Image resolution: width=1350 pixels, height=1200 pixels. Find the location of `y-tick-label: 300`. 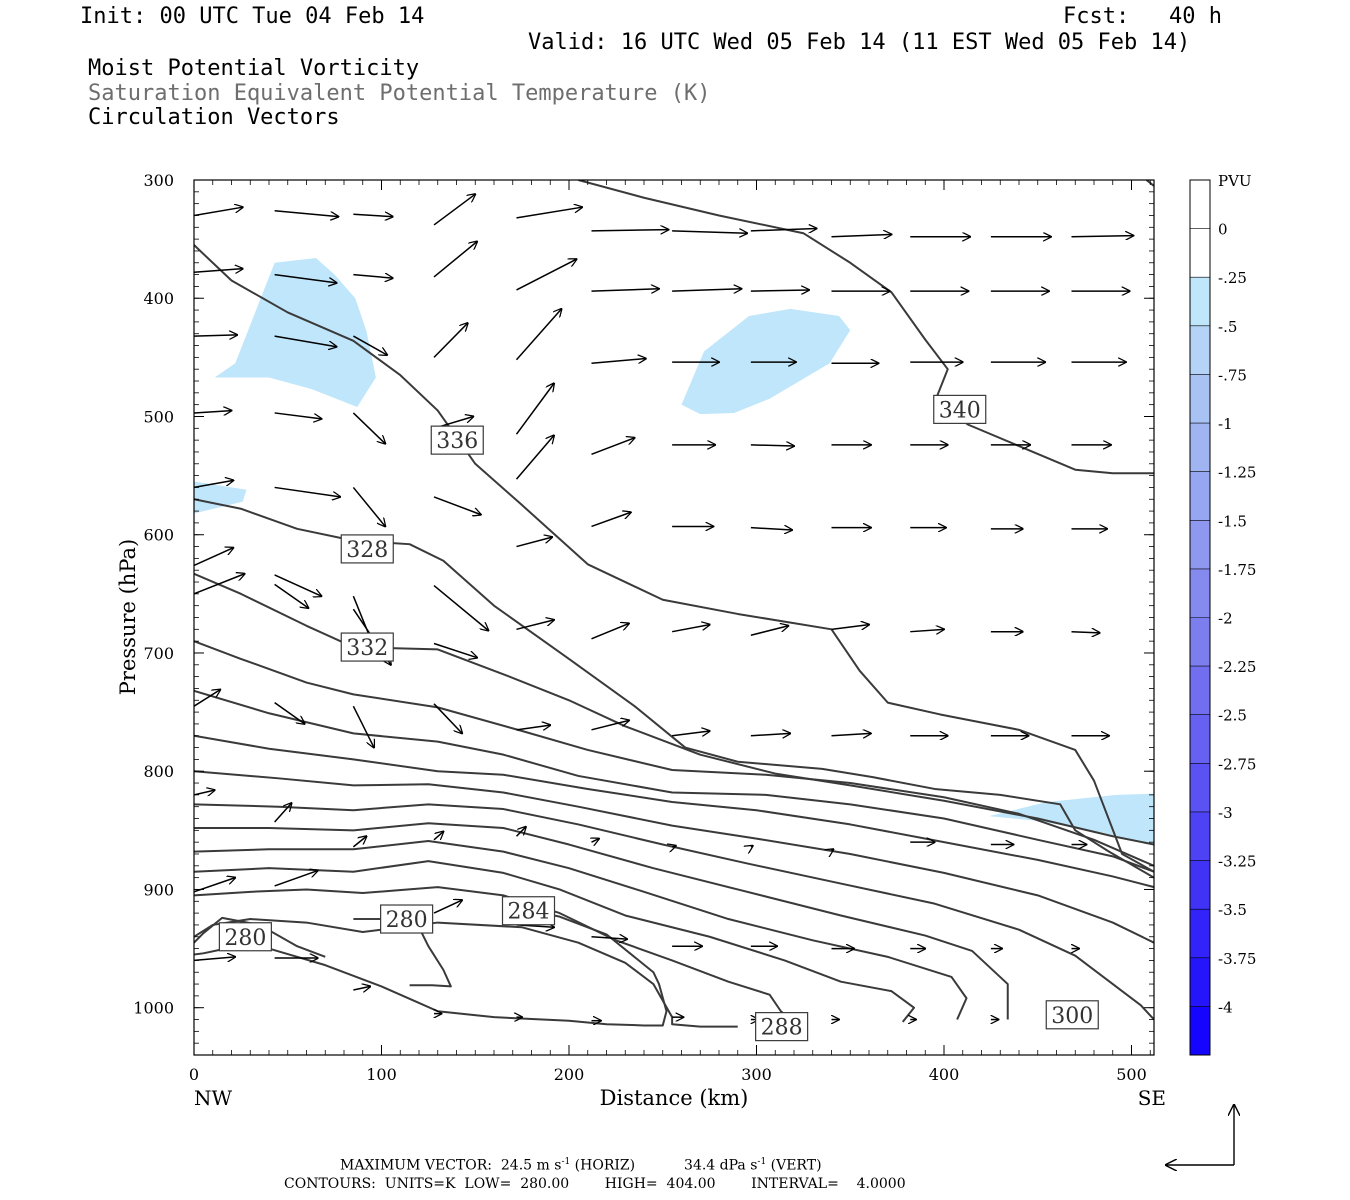

y-tick-label: 300 is located at coordinates (158, 180).